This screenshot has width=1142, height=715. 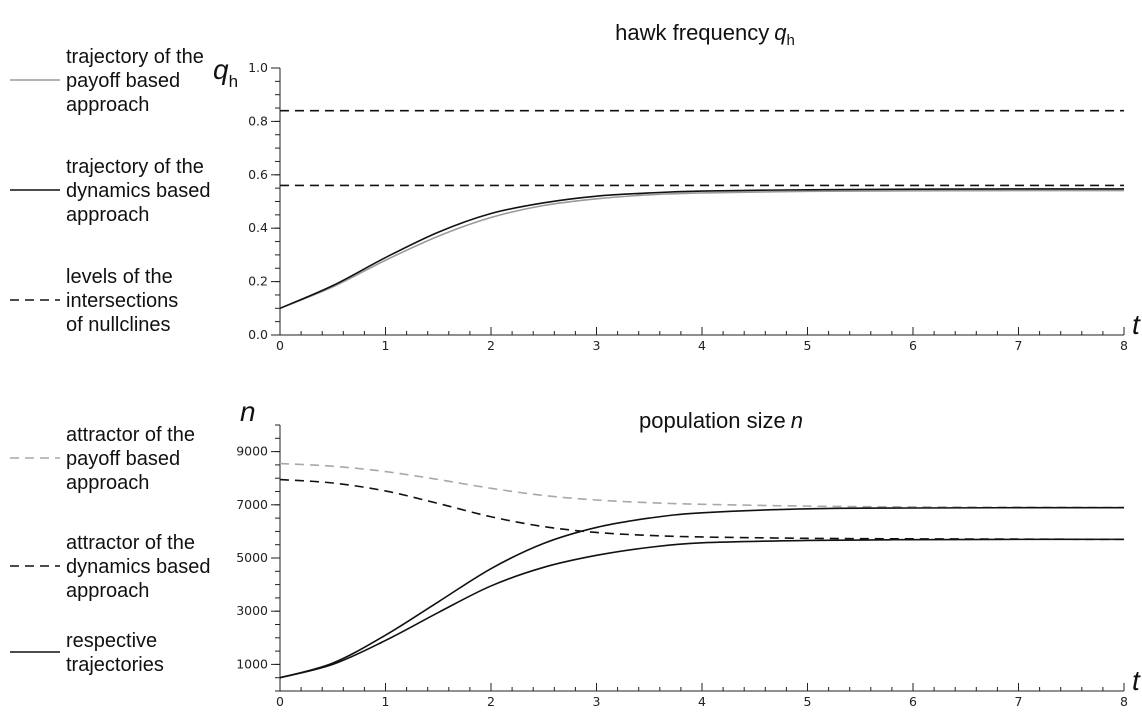 What do you see at coordinates (712, 420) in the screenshot?
I see `chart-title-text: population size` at bounding box center [712, 420].